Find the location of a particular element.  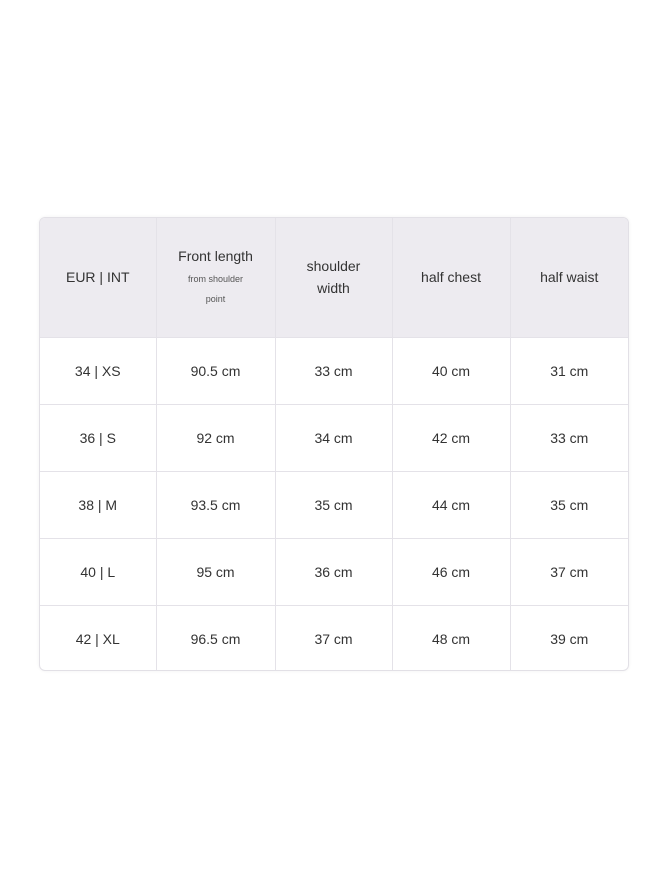

table-cell: 46 cm is located at coordinates (451, 571).